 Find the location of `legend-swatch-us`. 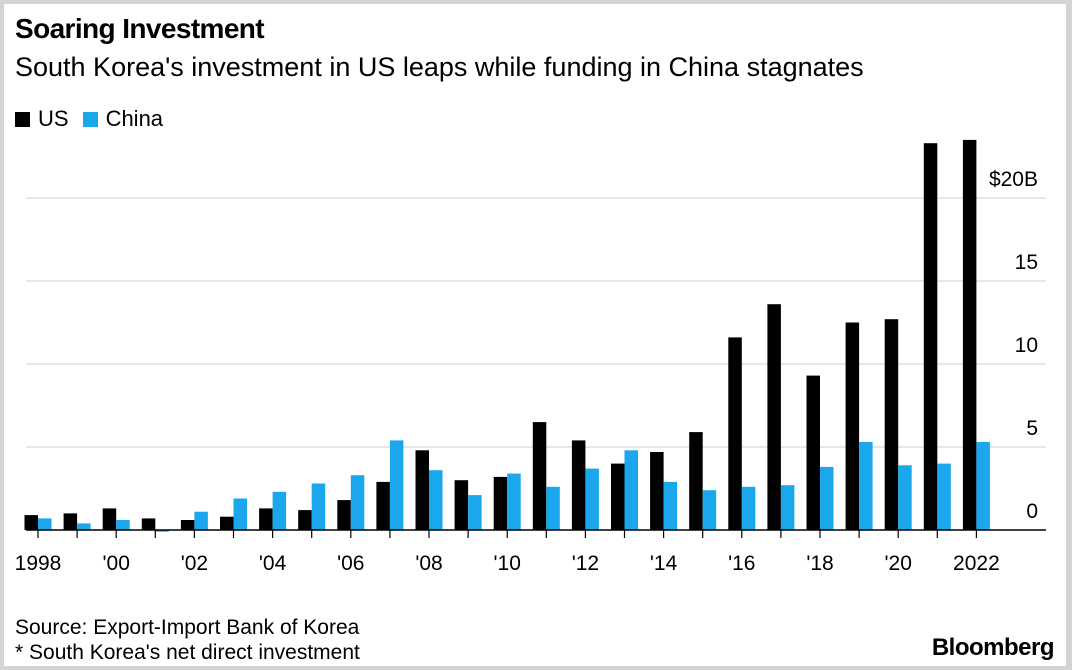

legend-swatch-us is located at coordinates (22, 119).